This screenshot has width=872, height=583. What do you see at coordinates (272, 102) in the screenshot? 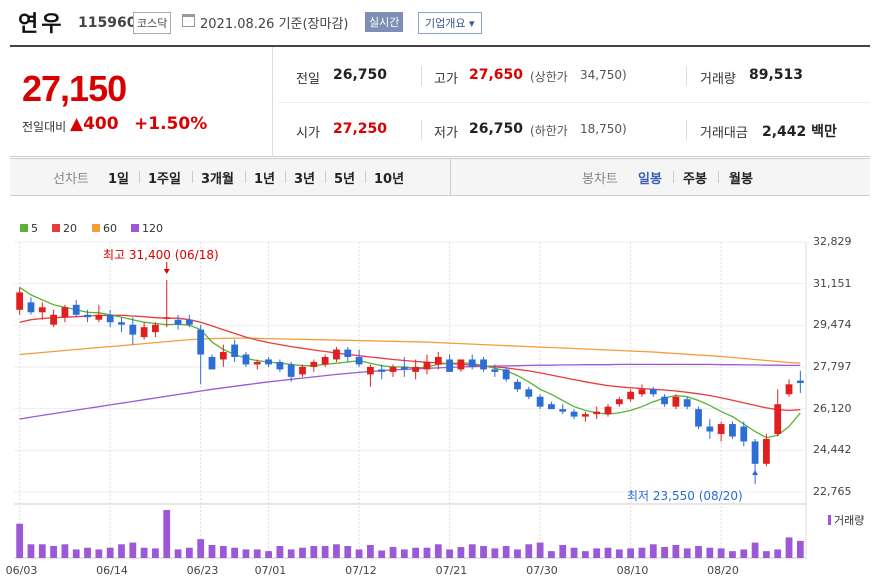
I see `quote-divider` at bounding box center [272, 102].